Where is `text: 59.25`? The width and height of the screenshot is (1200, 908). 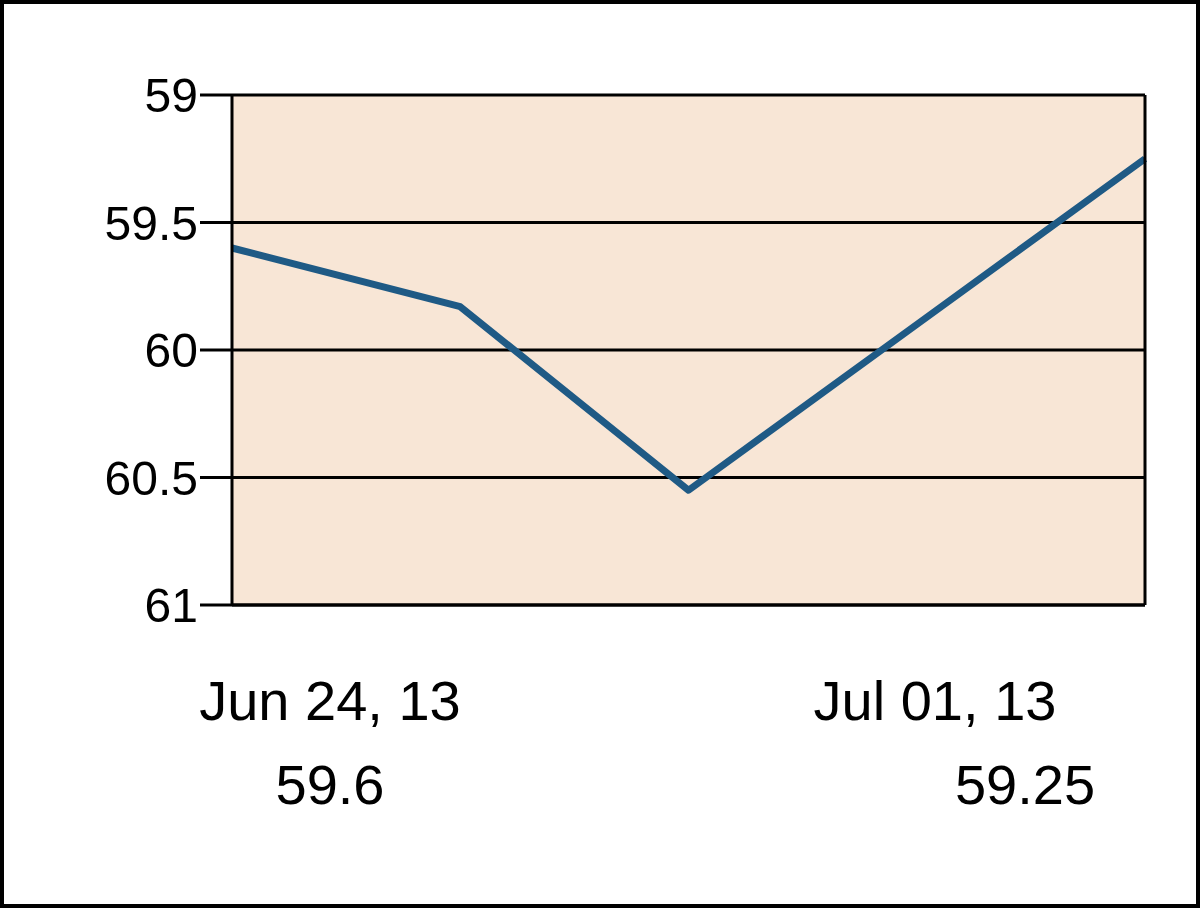 text: 59.25 is located at coordinates (1025, 784).